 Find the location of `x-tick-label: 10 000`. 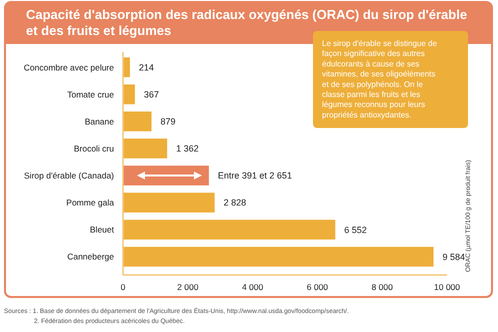

x-tick-label: 10 000 is located at coordinates (447, 287).